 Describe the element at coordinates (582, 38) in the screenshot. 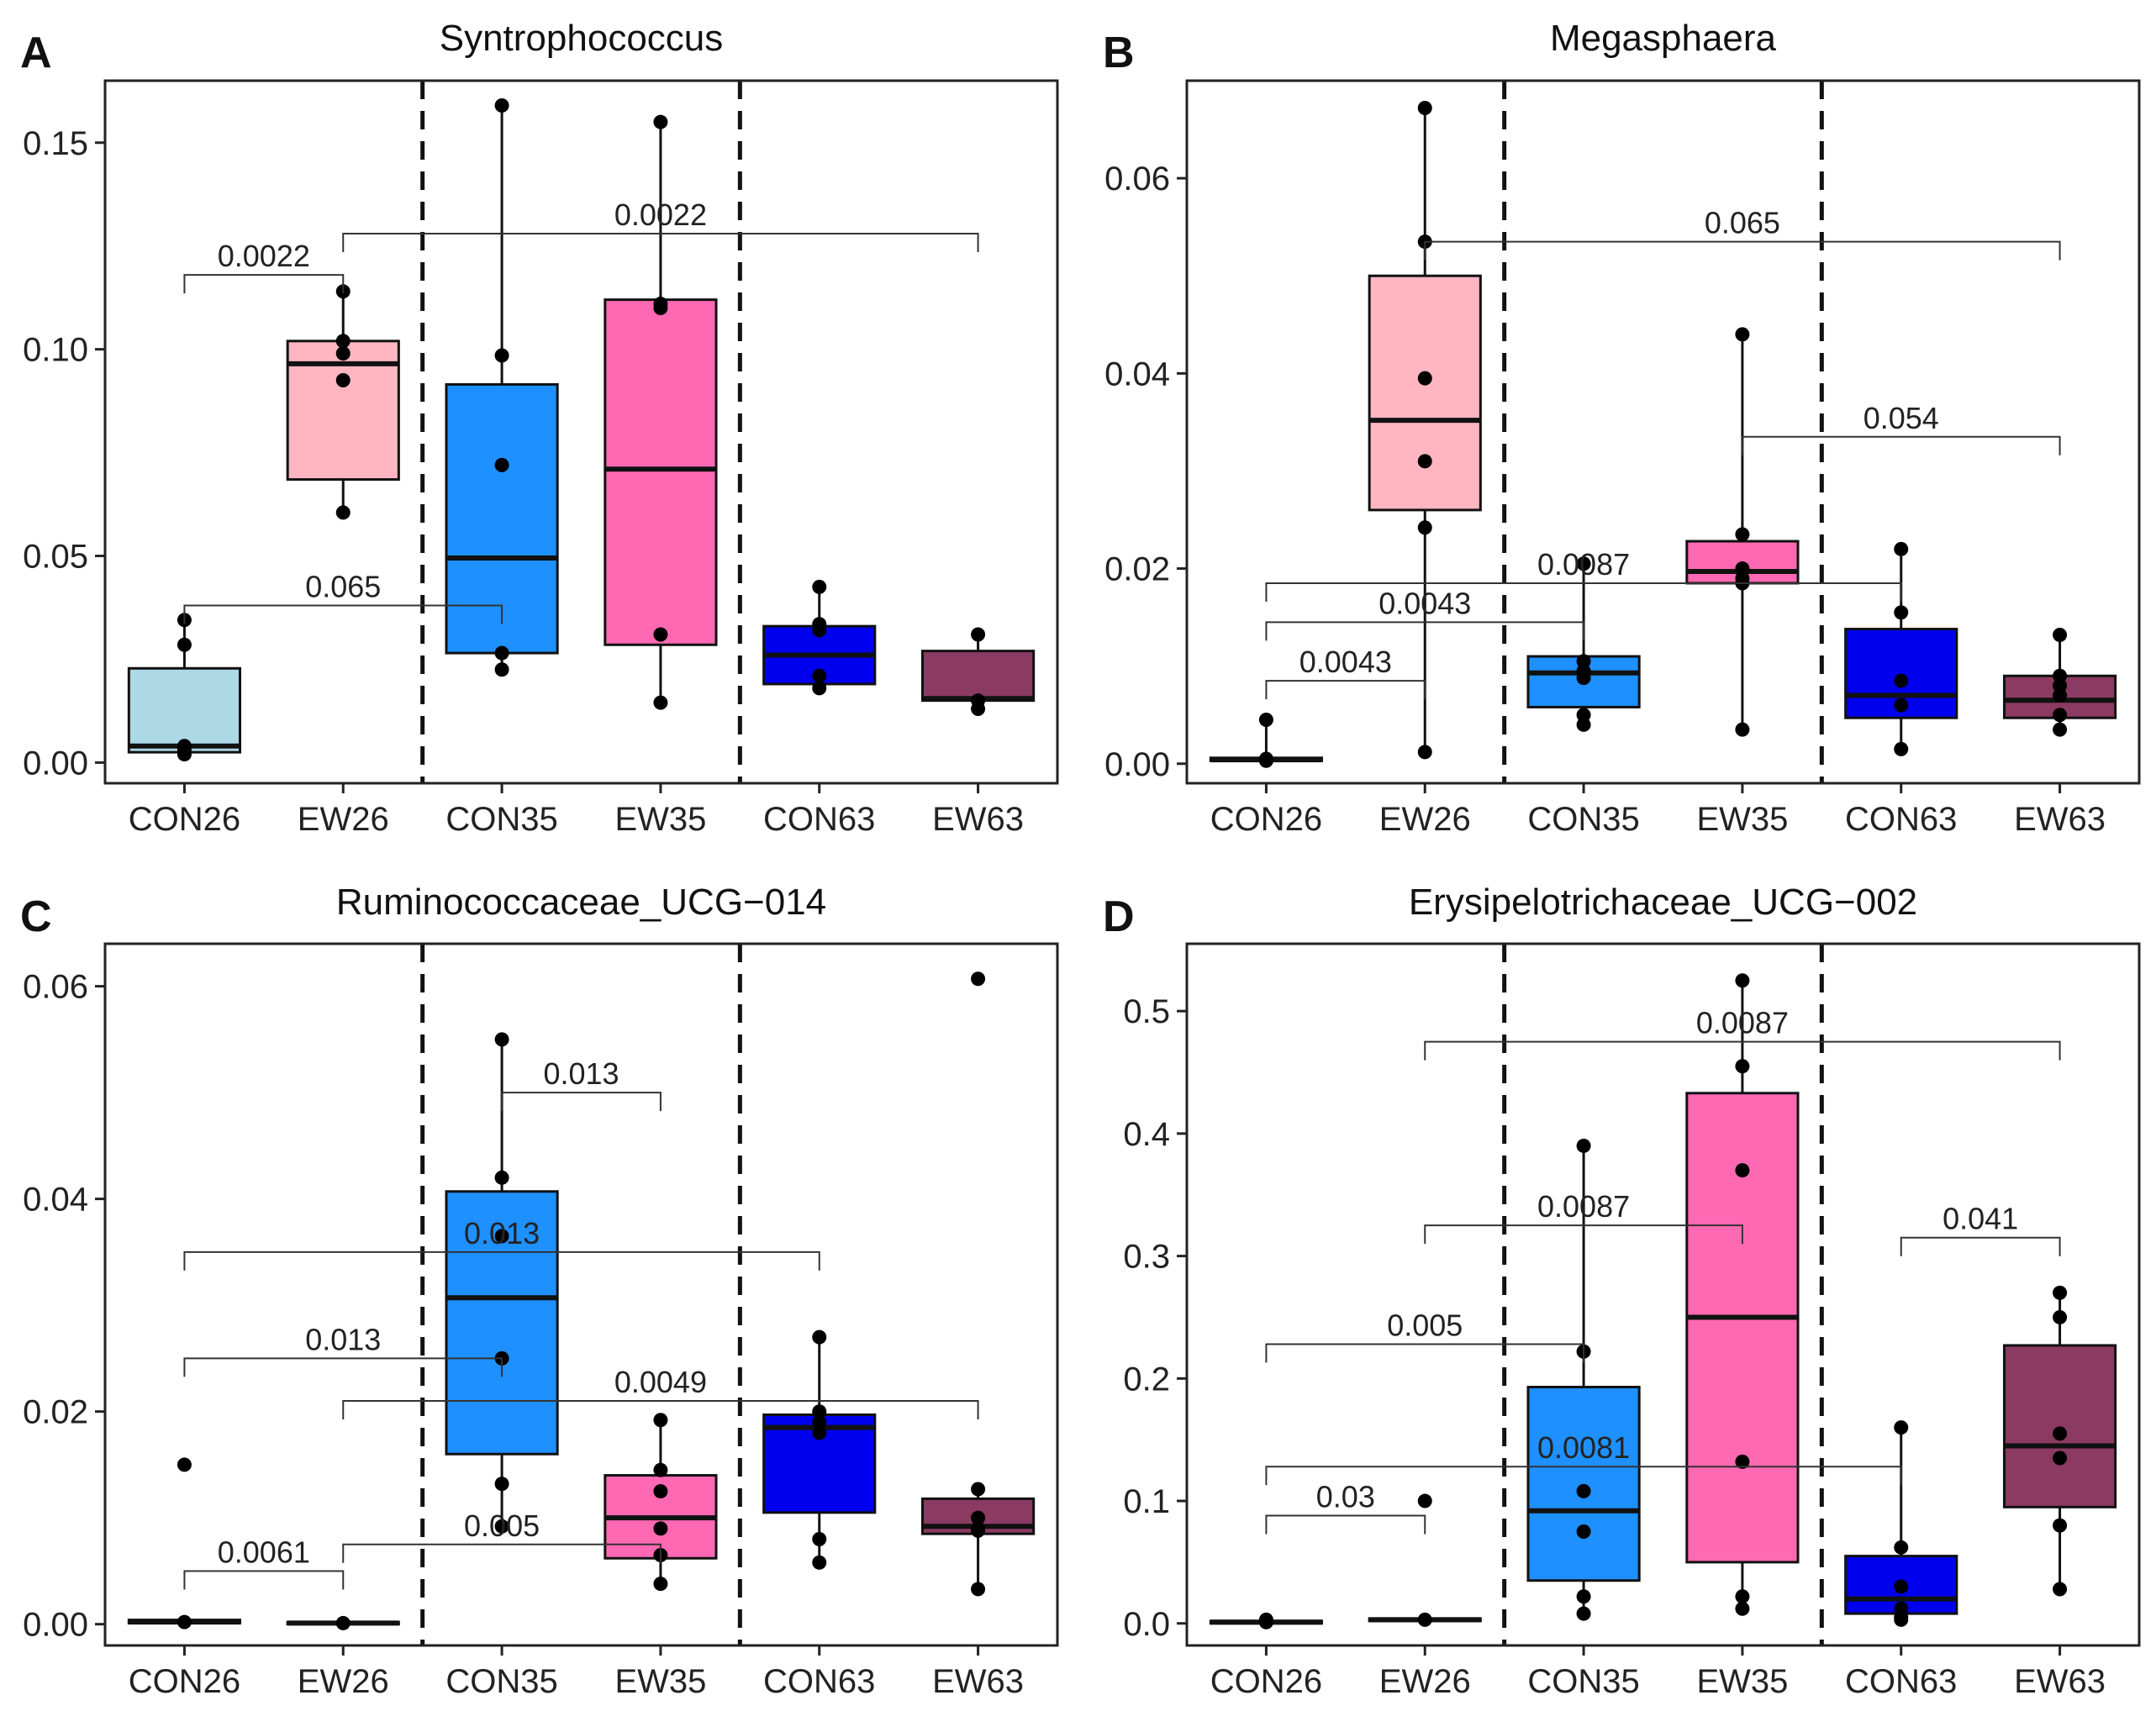

I see `panel-title: Syntrophococcus` at that location.